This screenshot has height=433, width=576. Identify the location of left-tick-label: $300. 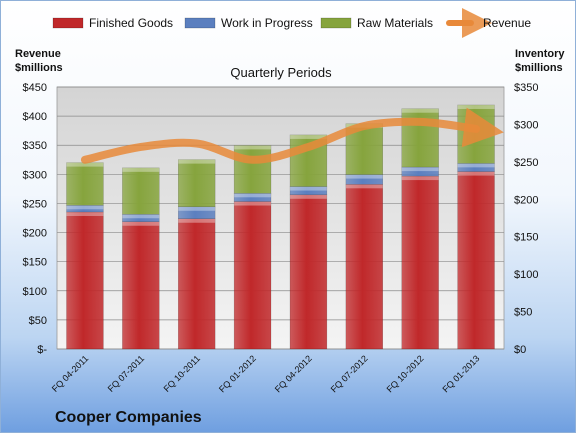
(35, 175).